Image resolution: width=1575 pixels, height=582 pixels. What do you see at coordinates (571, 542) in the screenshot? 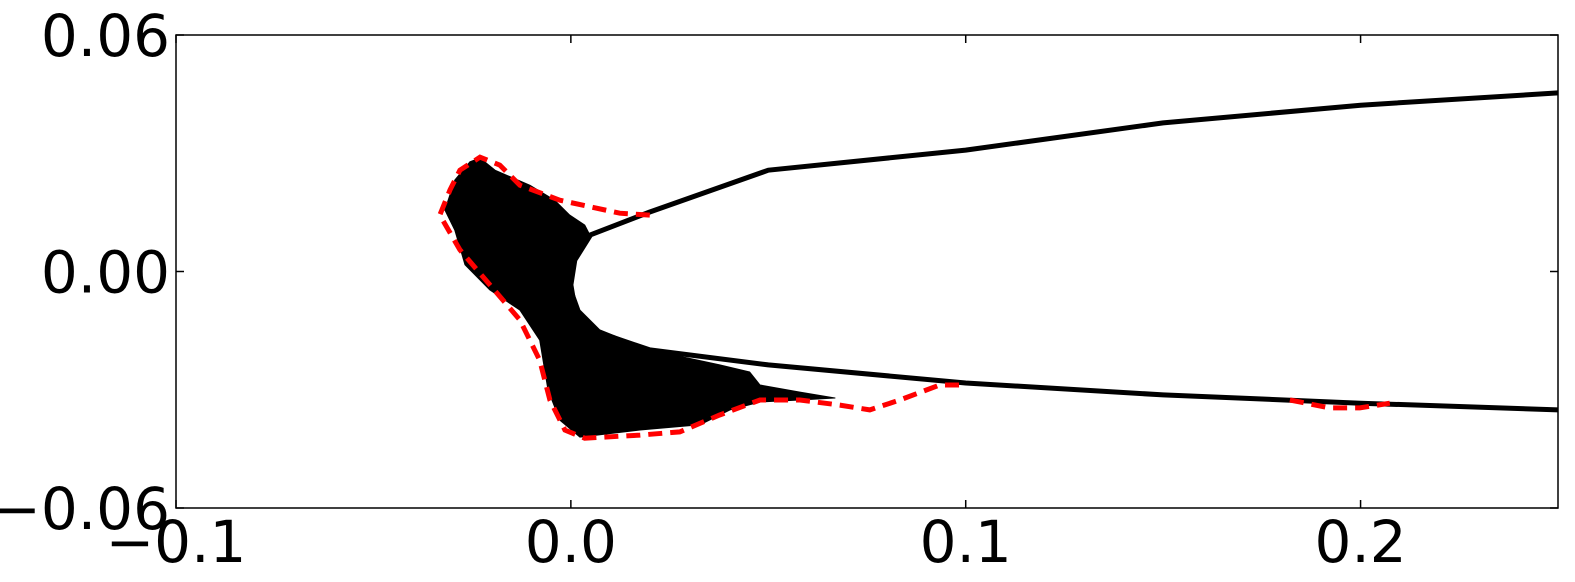
I see `x-tick-label: 0.0` at bounding box center [571, 542].